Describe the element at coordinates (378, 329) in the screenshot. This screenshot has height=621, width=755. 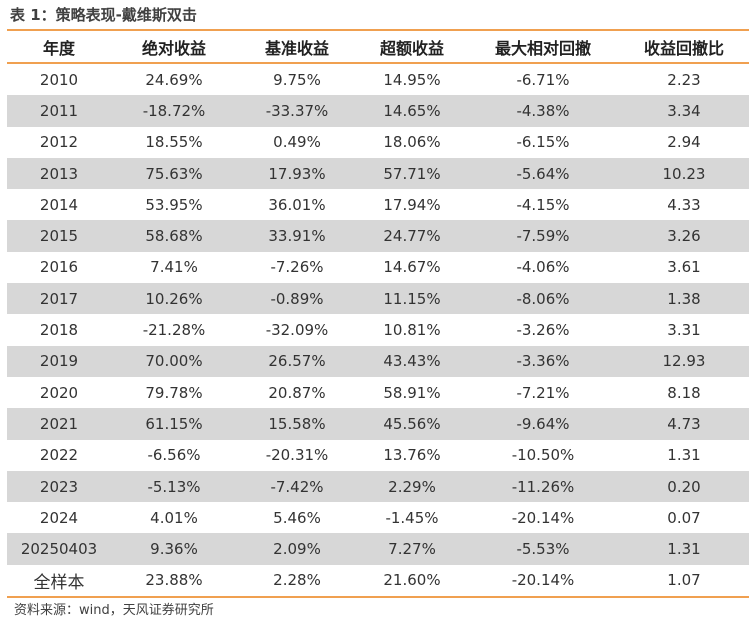
I see `table-row: 2018 -21.28% -32.09% 10.81% -3.26% 3.31` at that location.